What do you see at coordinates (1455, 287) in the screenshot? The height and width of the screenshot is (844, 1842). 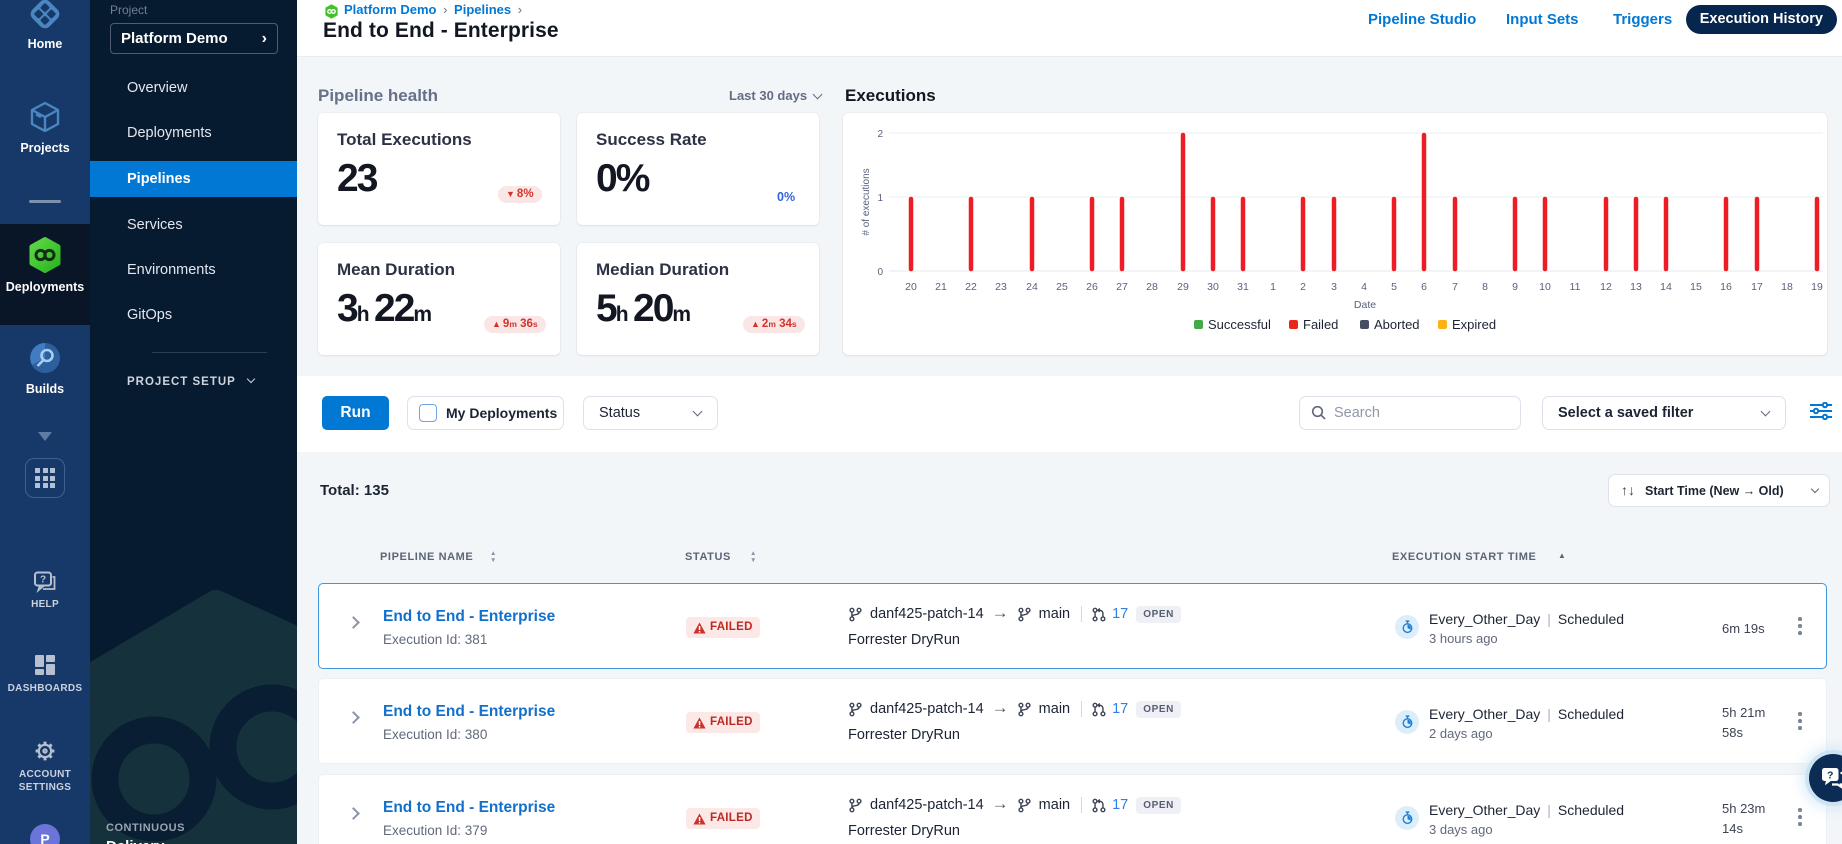 I see `svg-text: 7` at bounding box center [1455, 287].